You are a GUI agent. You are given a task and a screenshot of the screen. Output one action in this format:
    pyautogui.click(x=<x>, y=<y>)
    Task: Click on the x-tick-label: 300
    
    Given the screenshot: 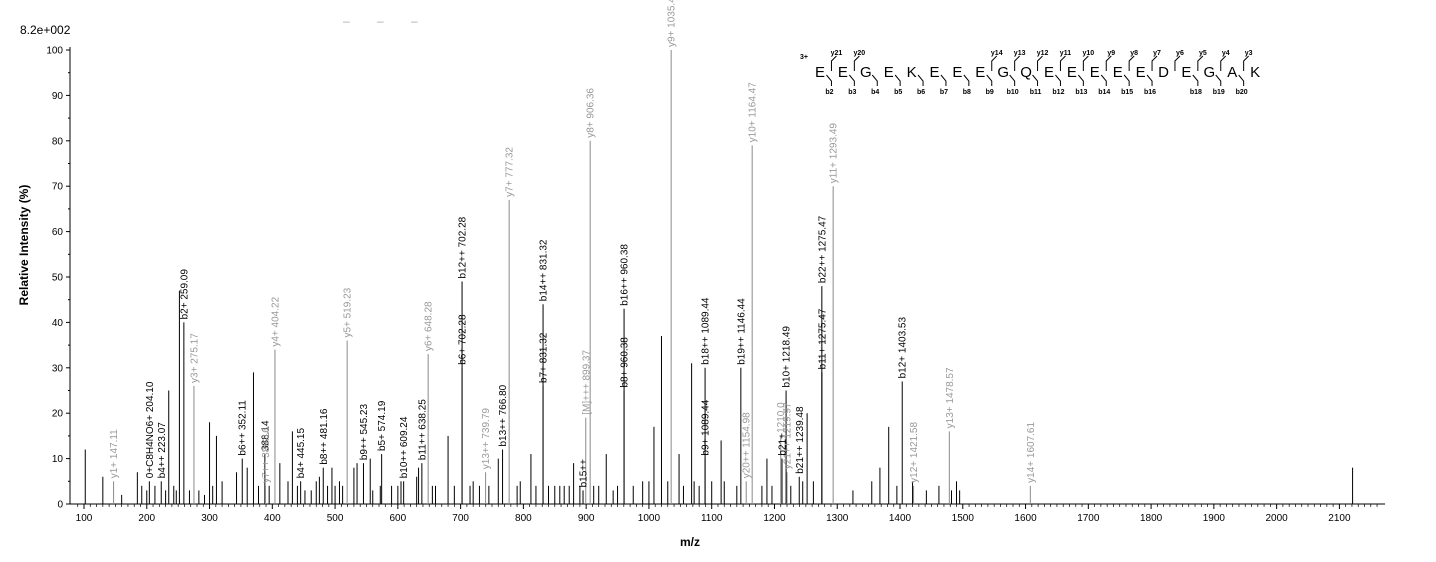 What is the action you would take?
    pyautogui.click(x=209, y=518)
    